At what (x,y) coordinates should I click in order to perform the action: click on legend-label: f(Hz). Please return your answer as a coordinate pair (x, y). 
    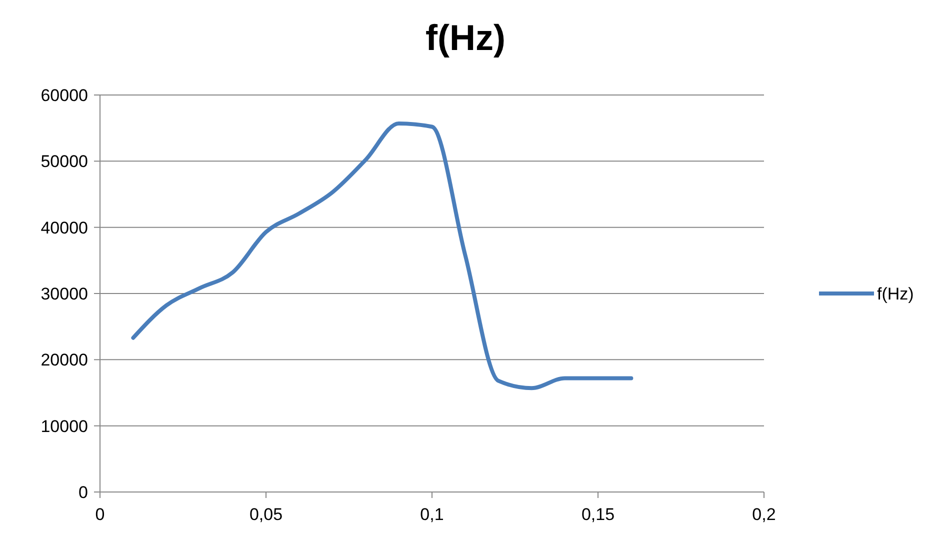
    Looking at the image, I should click on (895, 294).